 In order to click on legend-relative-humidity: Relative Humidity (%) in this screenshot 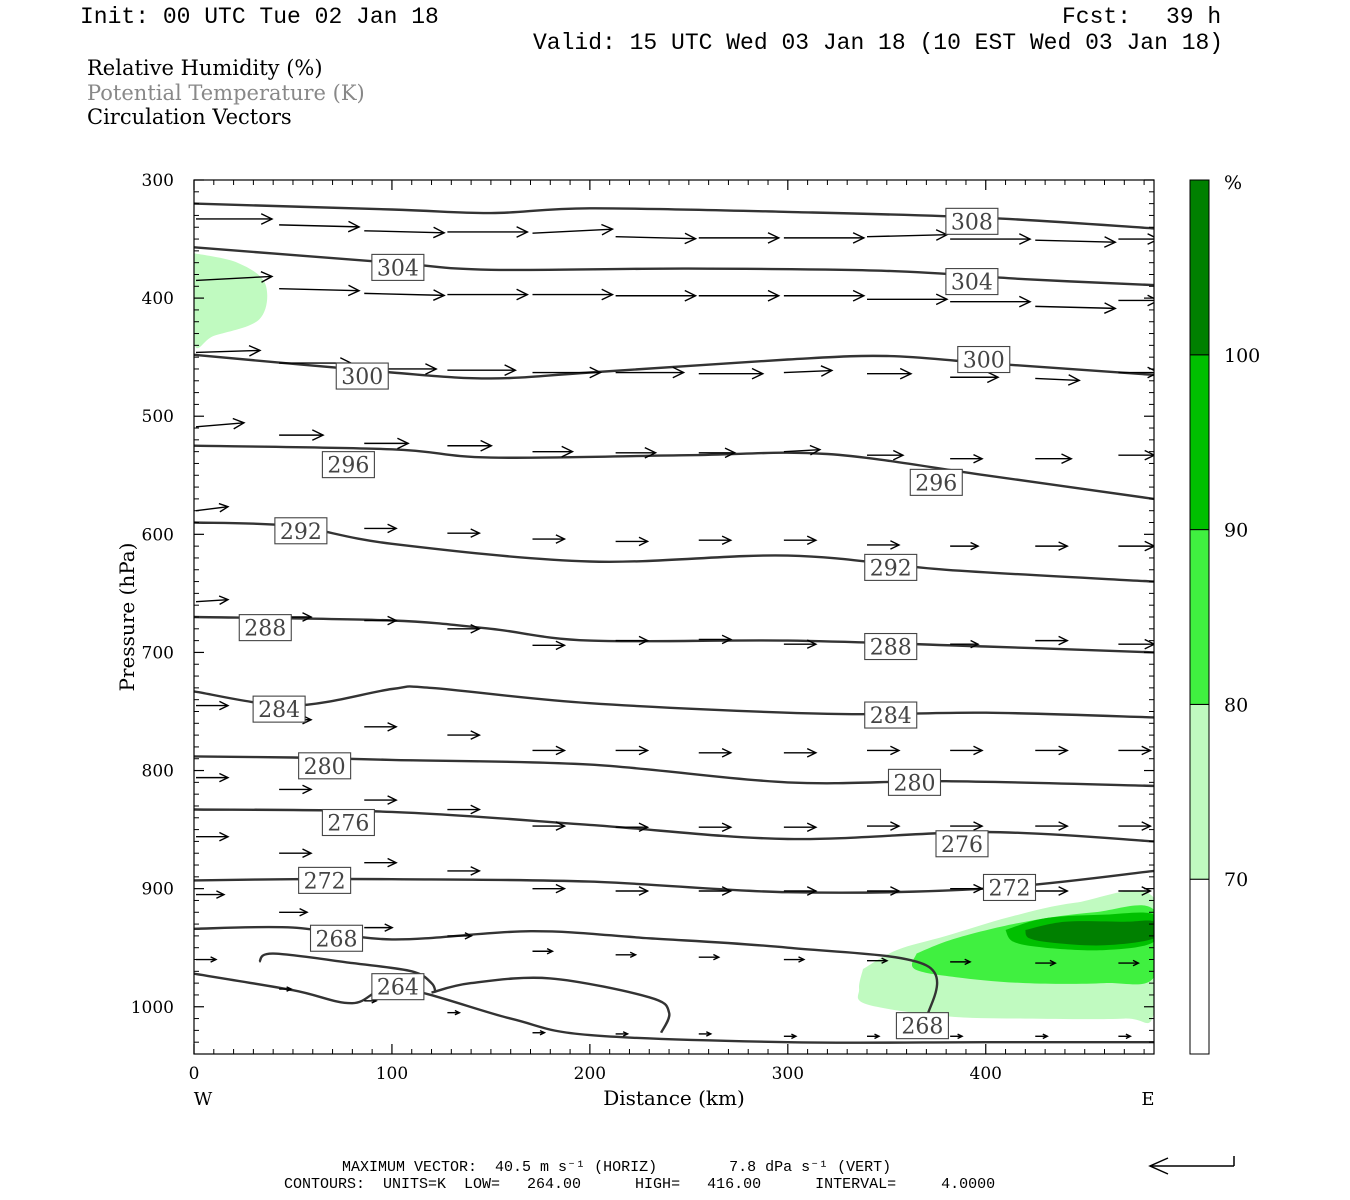, I will do `click(205, 68)`.